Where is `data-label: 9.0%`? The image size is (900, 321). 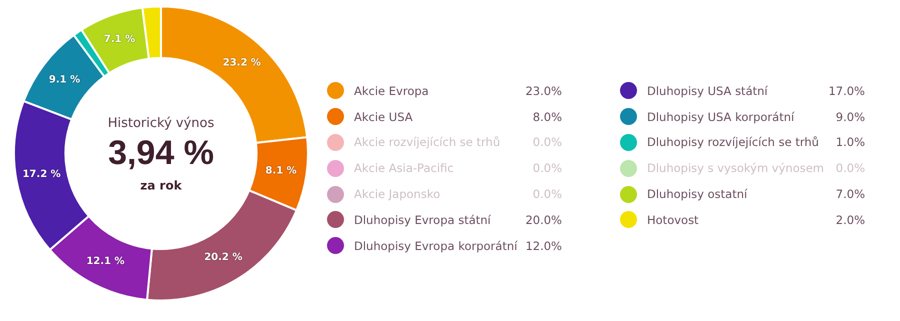 data-label: 9.0% is located at coordinates (850, 117).